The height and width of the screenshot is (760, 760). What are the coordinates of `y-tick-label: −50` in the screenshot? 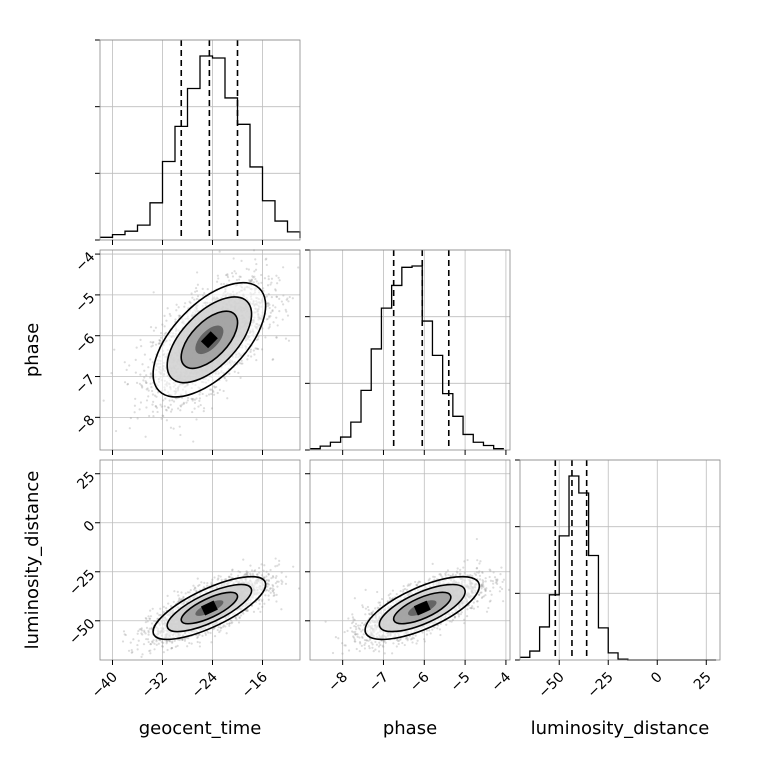 It's located at (82, 632).